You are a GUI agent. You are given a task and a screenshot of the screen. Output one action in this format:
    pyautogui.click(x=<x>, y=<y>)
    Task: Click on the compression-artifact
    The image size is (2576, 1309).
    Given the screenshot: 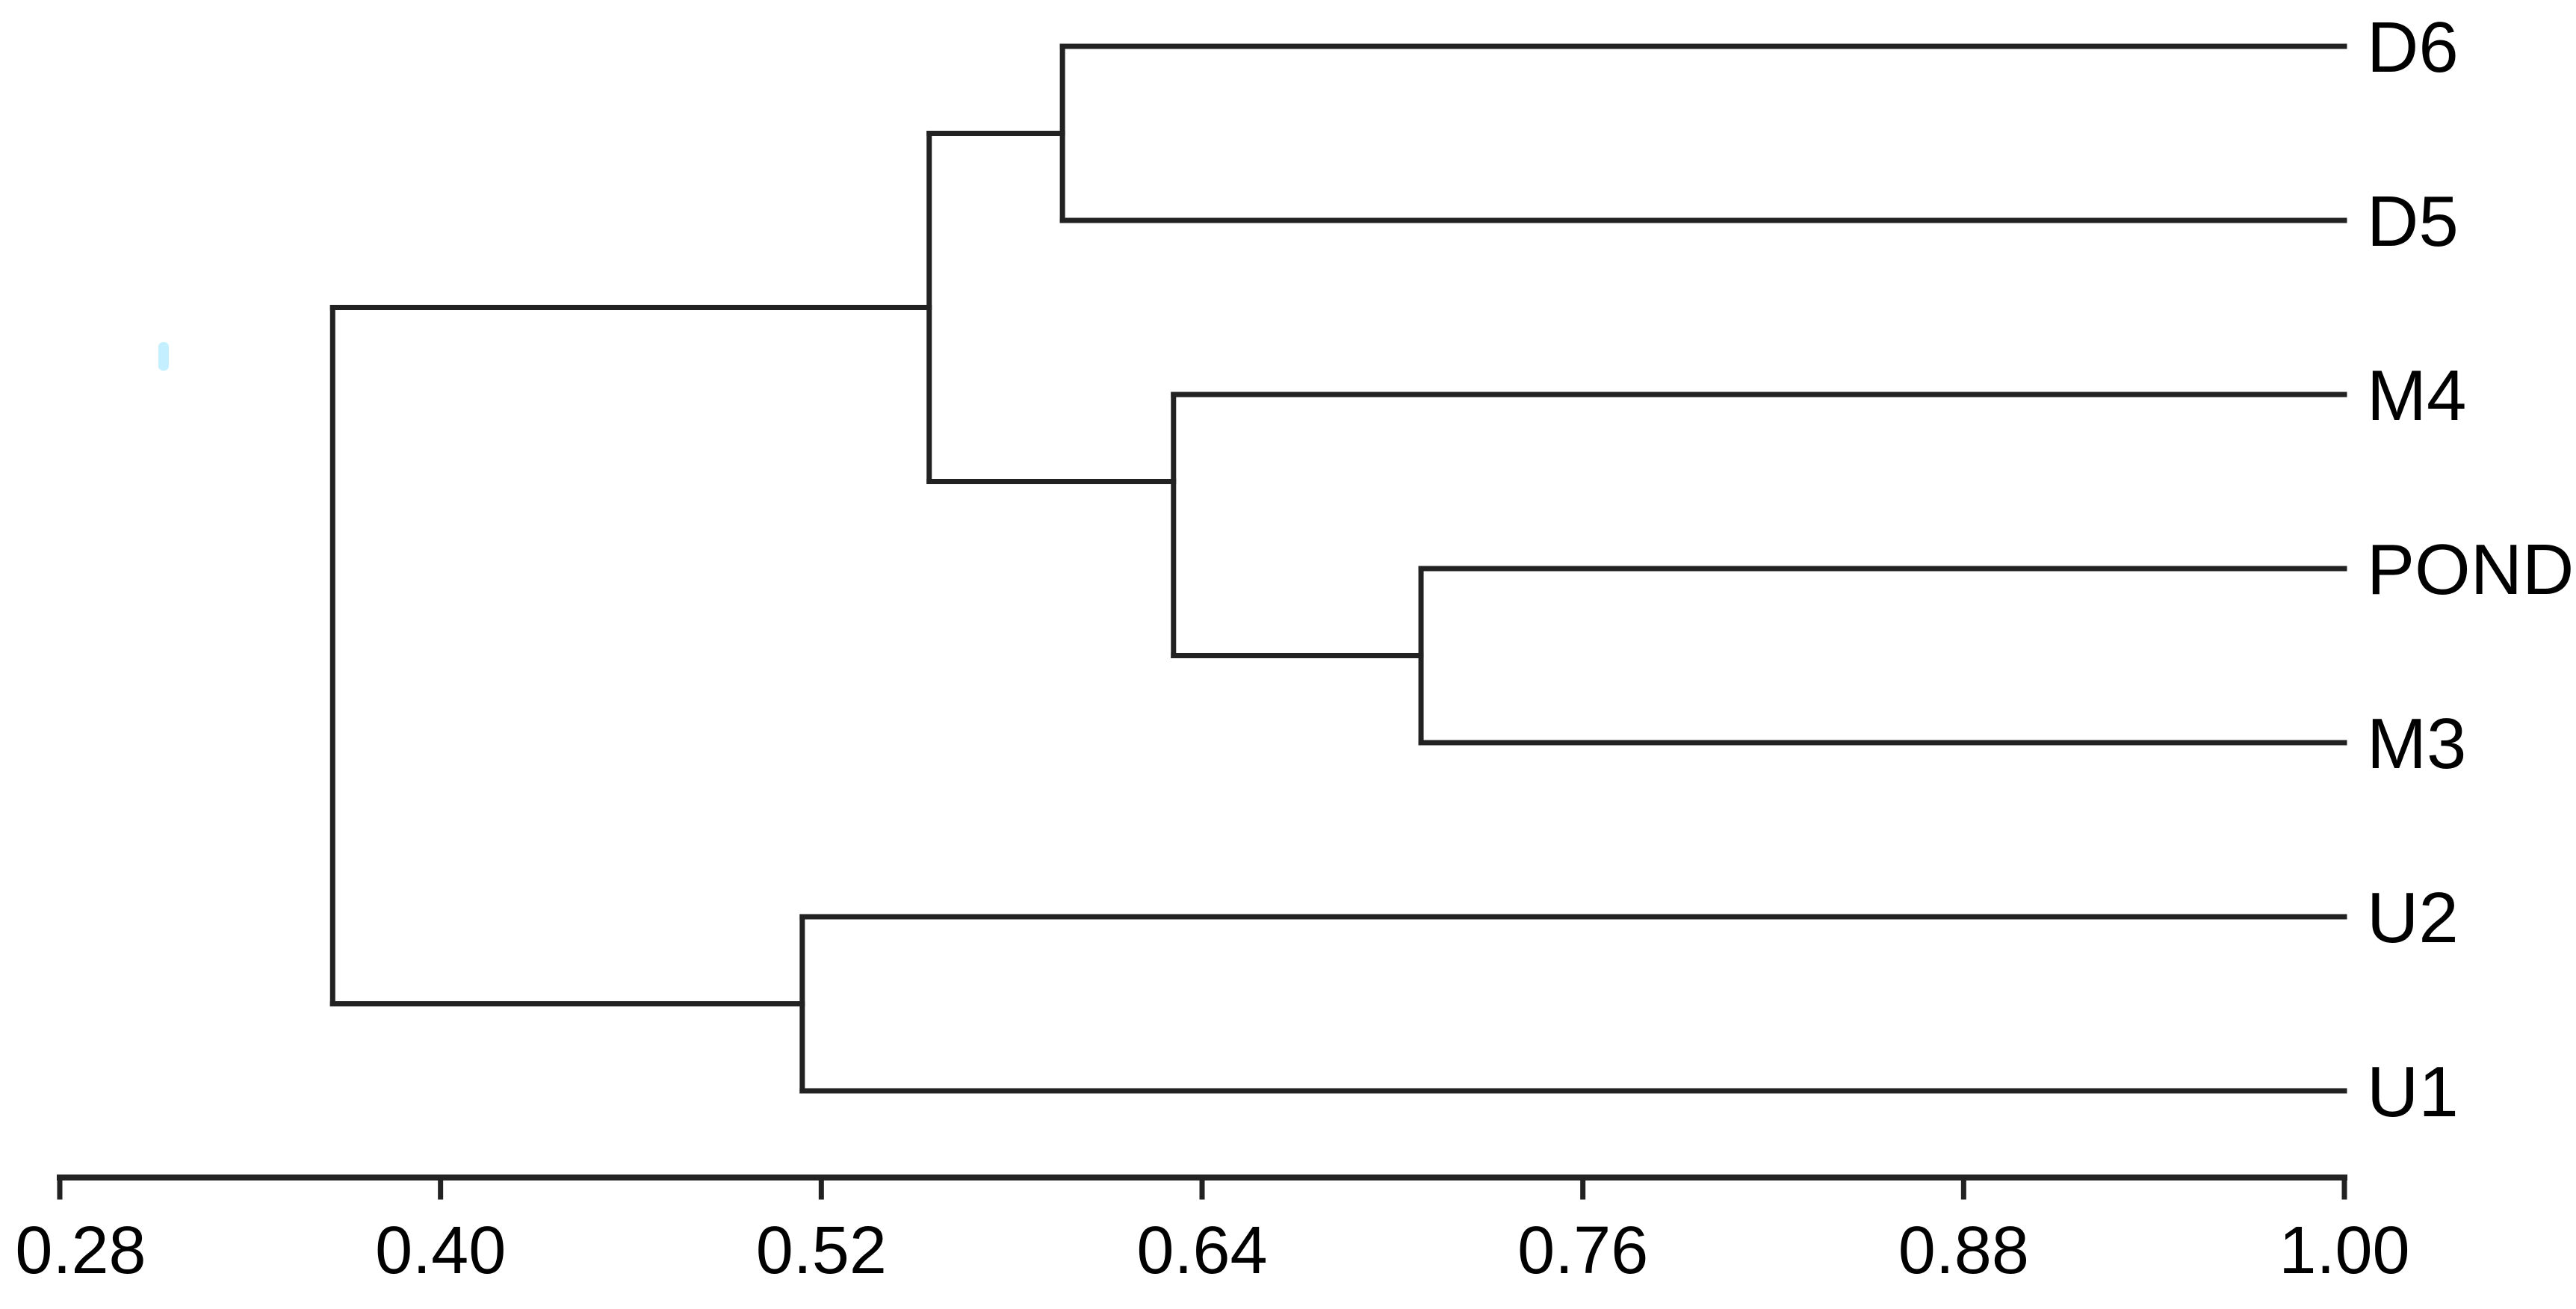 What is the action you would take?
    pyautogui.click(x=163, y=356)
    